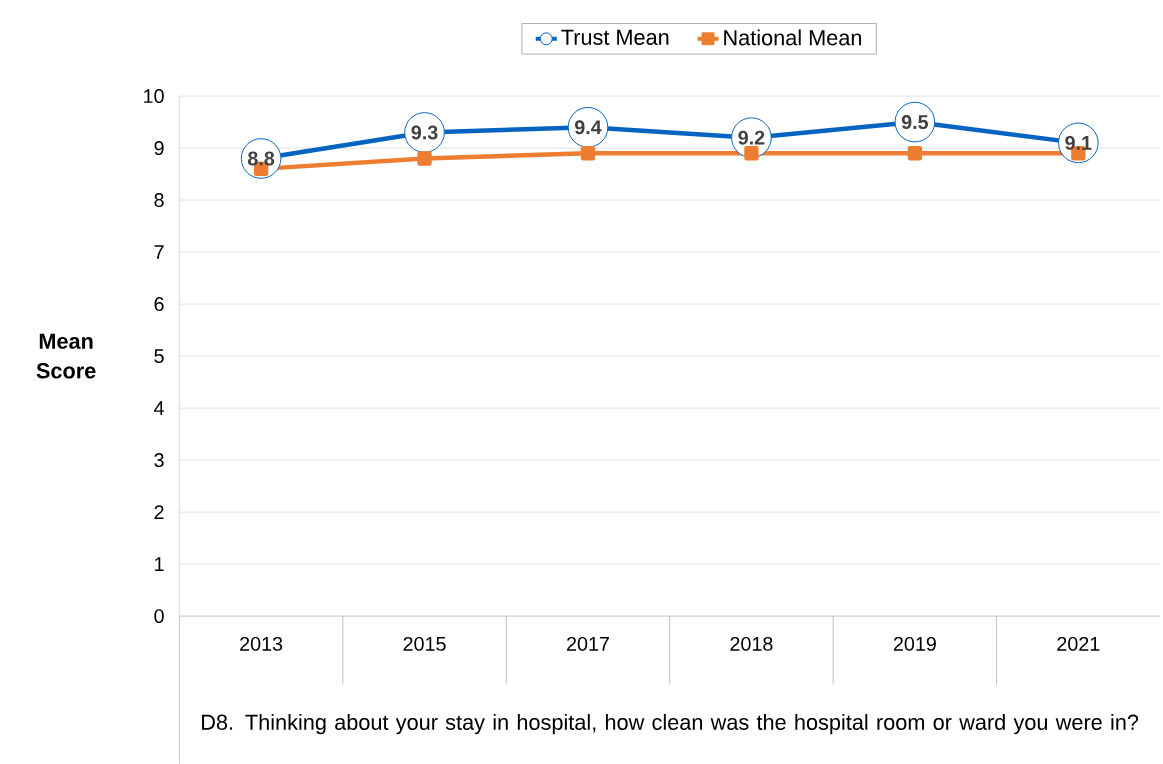  I want to click on y-tick-label: 10, so click(154, 96).